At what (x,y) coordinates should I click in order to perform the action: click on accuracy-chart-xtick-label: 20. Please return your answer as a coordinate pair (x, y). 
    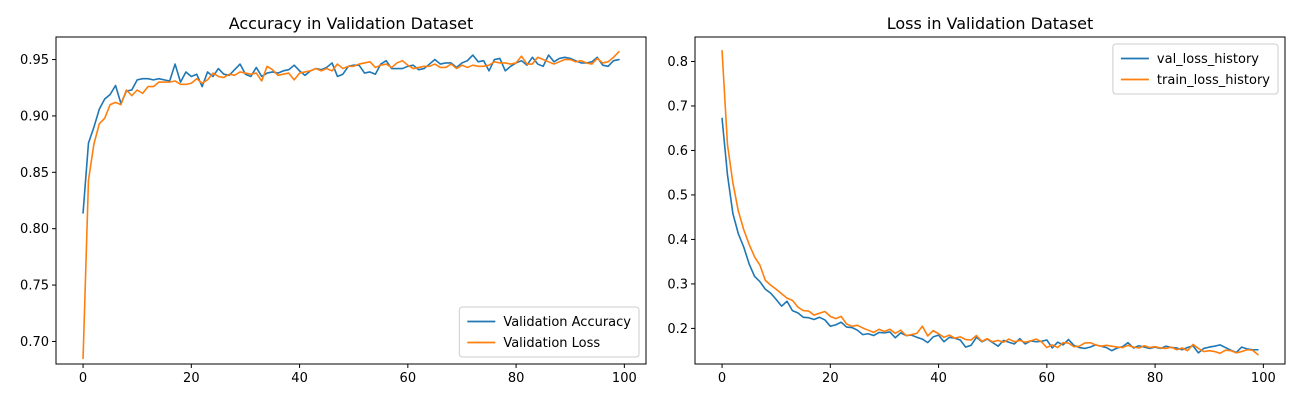
    Looking at the image, I should click on (191, 378).